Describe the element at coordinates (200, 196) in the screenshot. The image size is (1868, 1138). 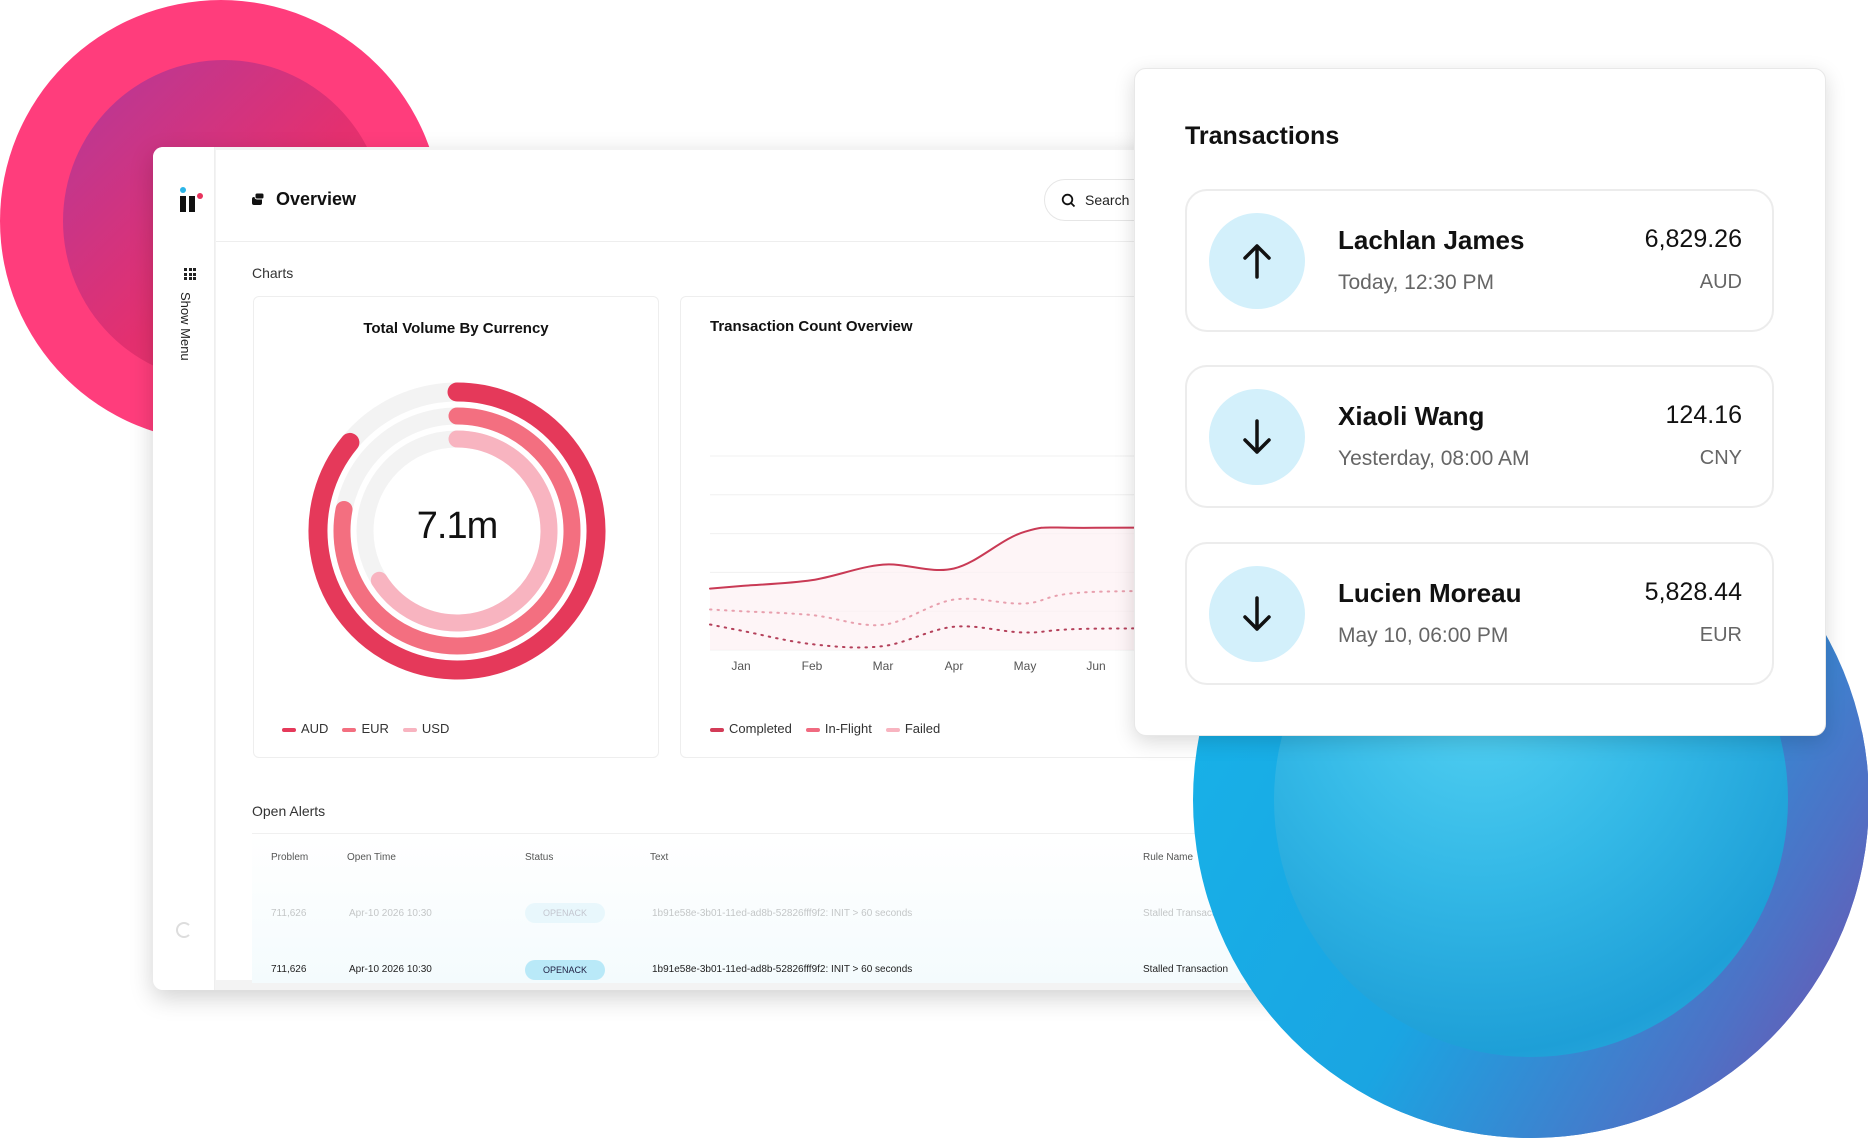
I see `logo-dot-red` at that location.